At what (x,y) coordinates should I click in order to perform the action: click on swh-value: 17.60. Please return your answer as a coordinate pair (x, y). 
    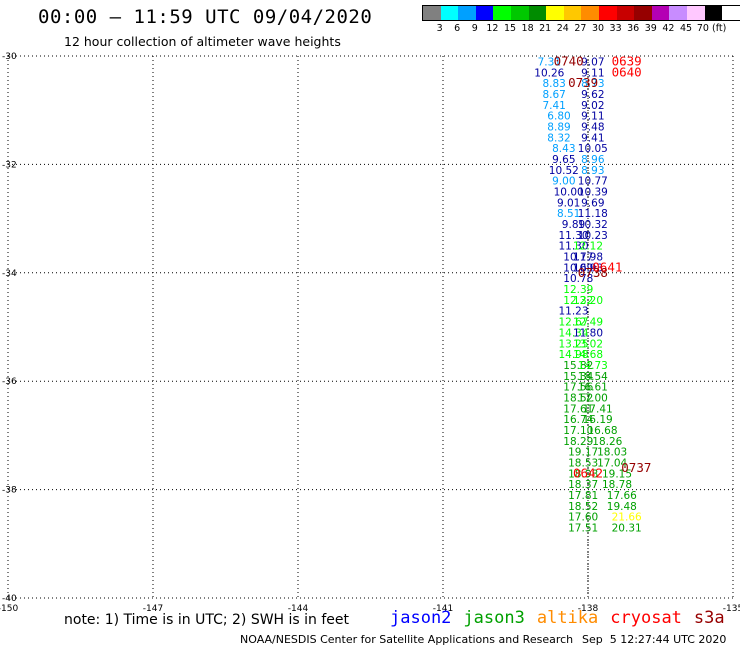
    Looking at the image, I should click on (583, 518).